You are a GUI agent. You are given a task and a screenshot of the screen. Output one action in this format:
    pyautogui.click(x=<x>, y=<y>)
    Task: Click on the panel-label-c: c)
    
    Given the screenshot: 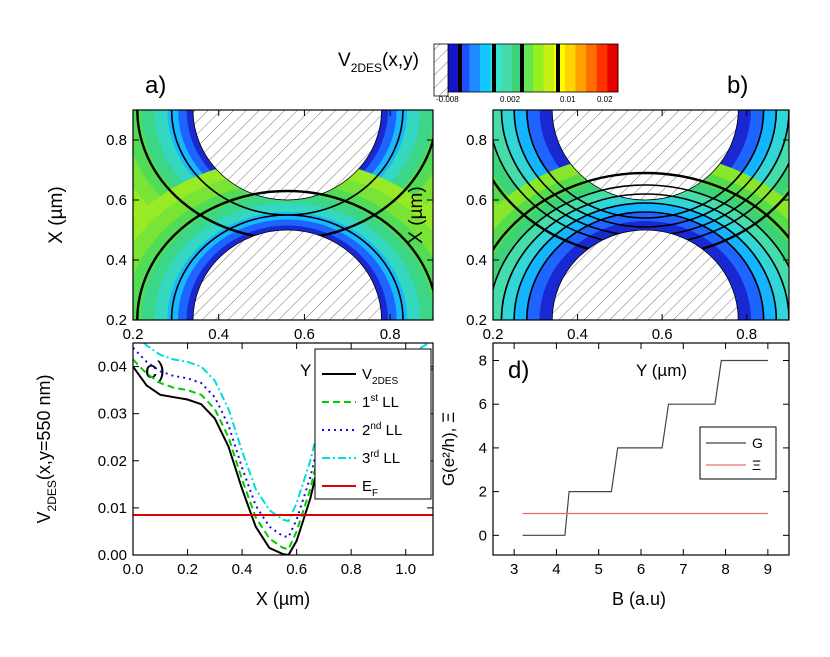 What is the action you would take?
    pyautogui.click(x=155, y=370)
    